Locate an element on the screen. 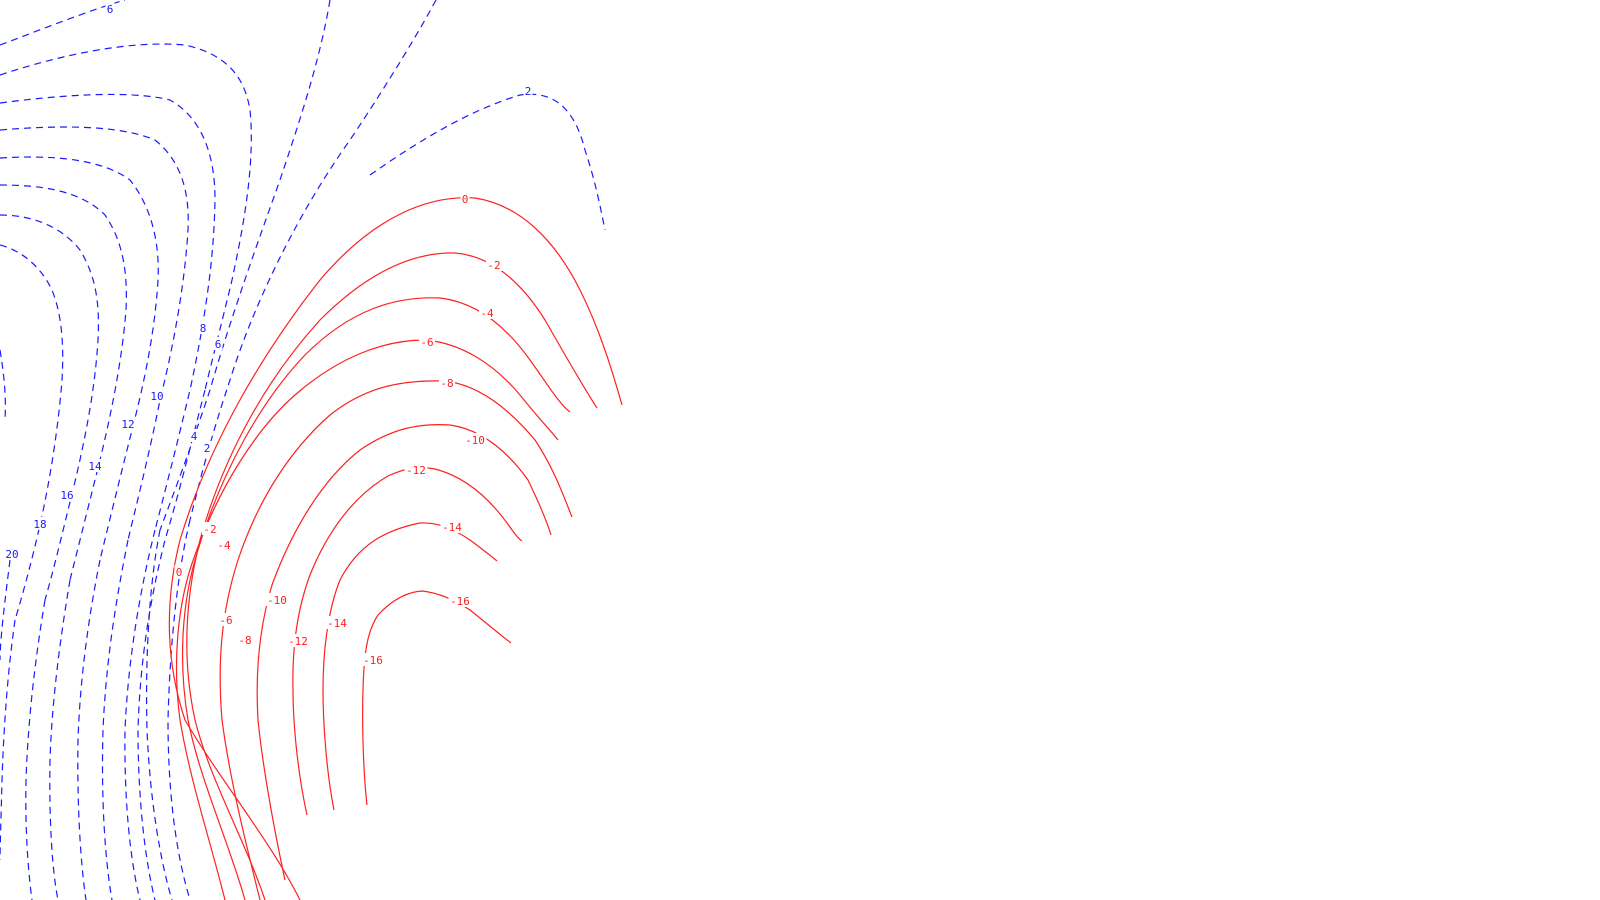 Image resolution: width=1600 pixels, height=900 pixels. contour-line-level-neg14 is located at coordinates (410, 666).